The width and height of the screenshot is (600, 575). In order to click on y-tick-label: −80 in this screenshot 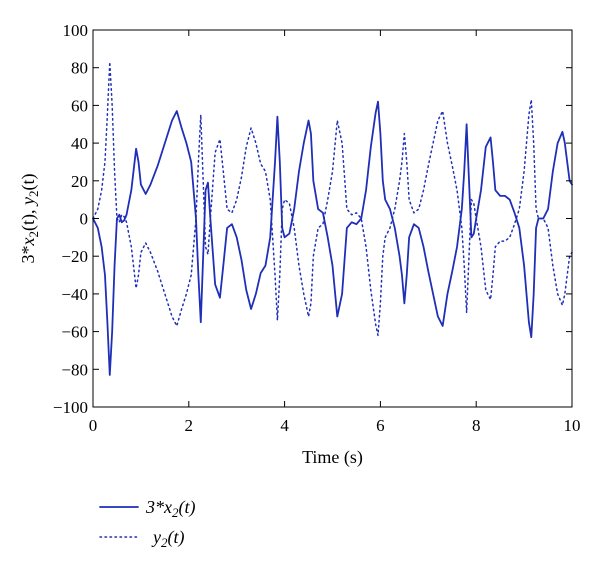, I will do `click(74, 369)`.